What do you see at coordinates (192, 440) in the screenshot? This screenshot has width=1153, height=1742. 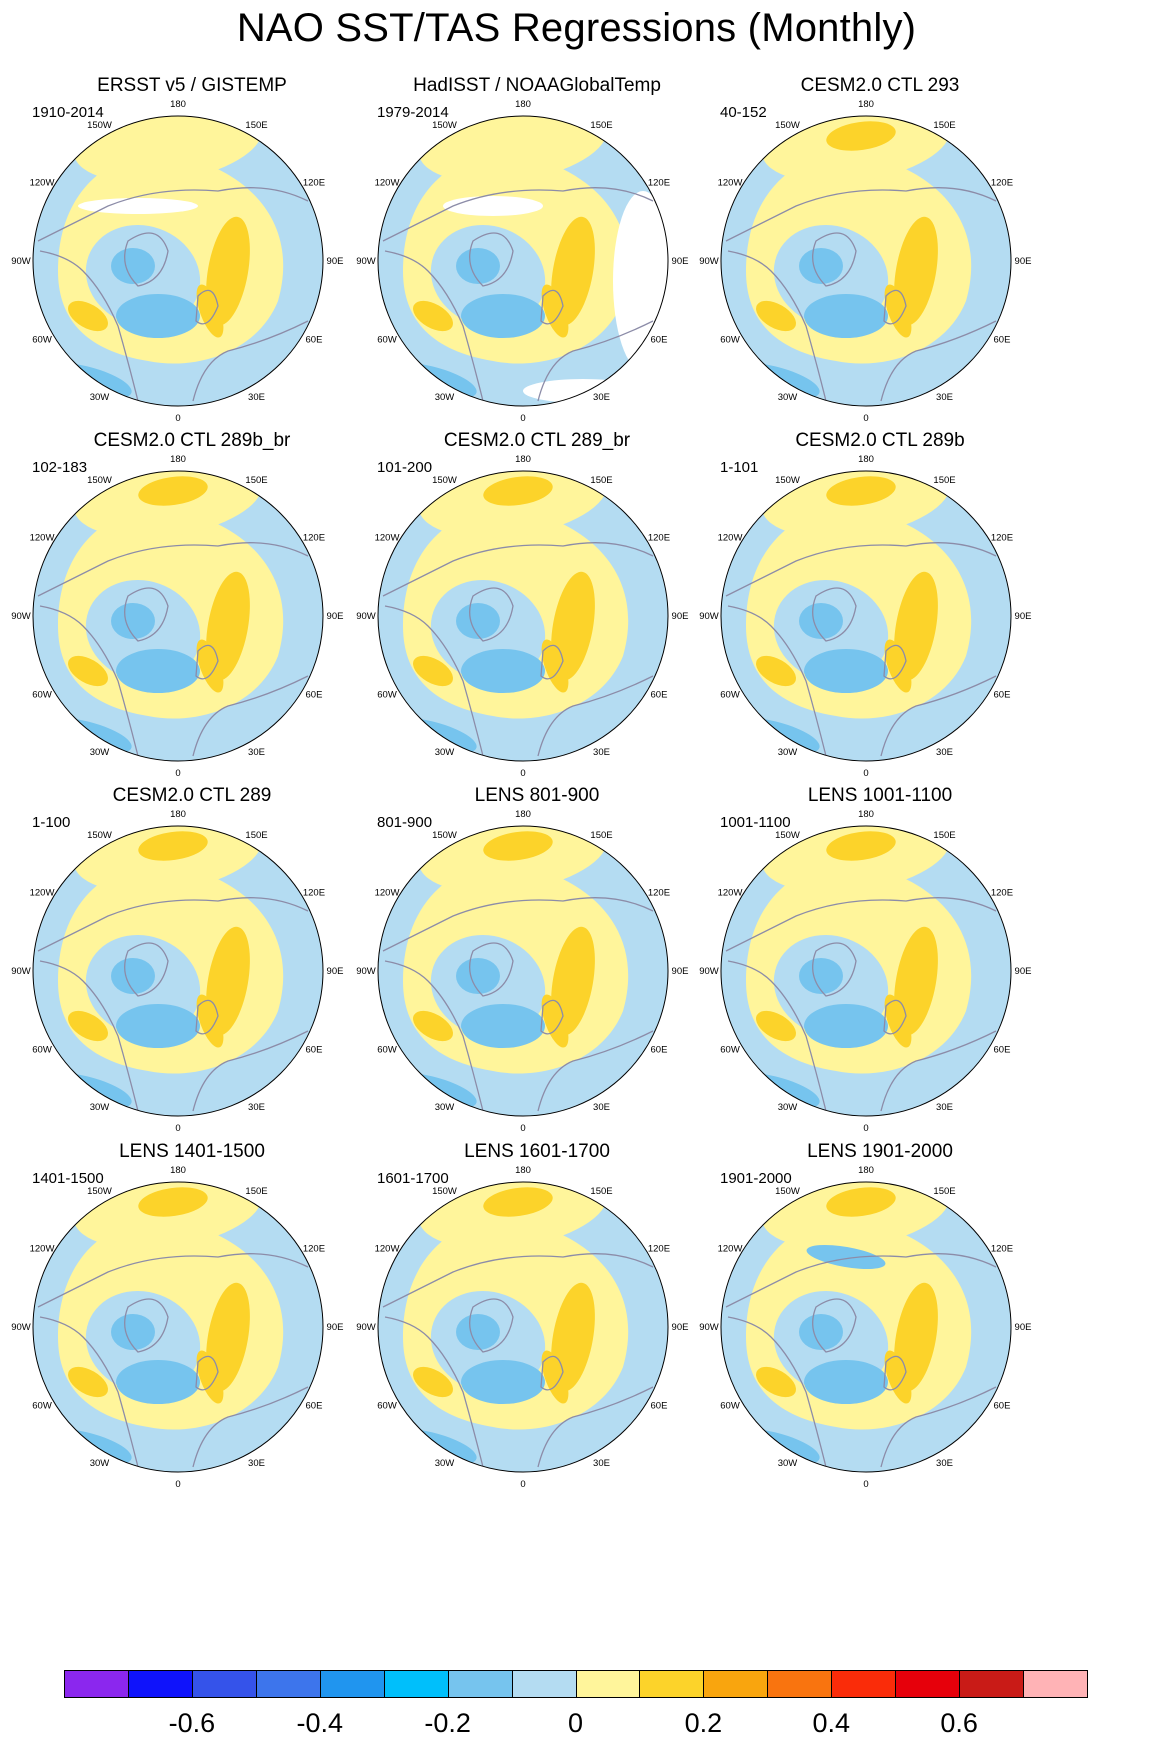 I see `panel-title: CESM2.0 CTL 289b_br` at bounding box center [192, 440].